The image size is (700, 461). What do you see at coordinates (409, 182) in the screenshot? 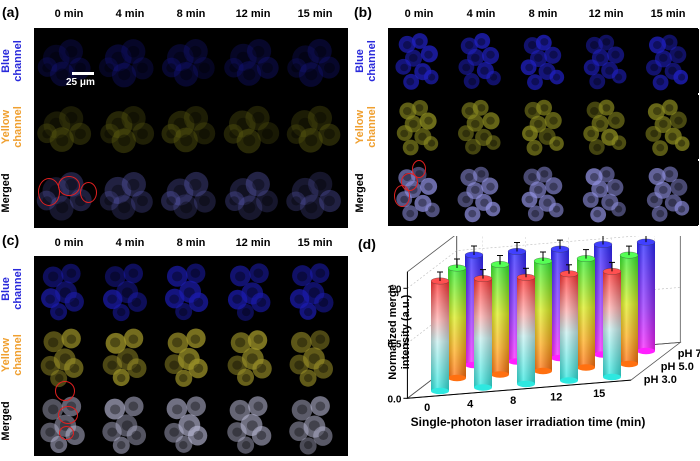
I see `roi-circle` at bounding box center [409, 182].